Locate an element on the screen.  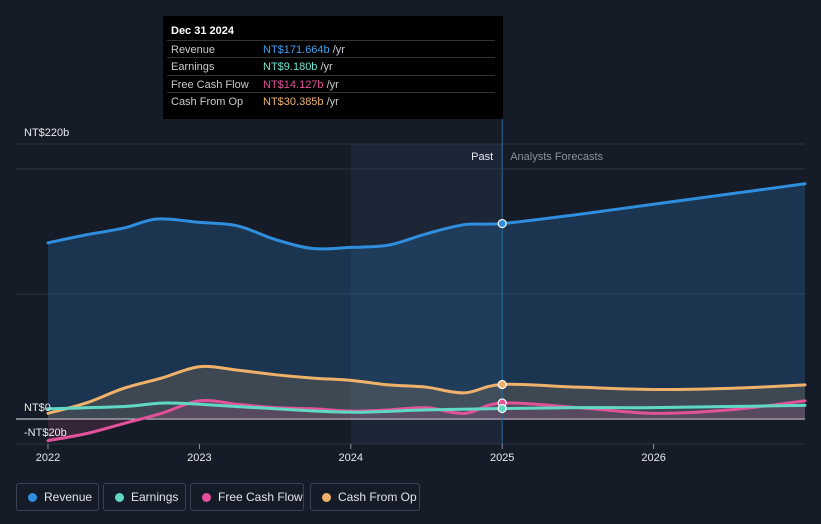
tooltip-row-cfo: Cash From Op NT$30.385b /yr is located at coordinates (331, 101).